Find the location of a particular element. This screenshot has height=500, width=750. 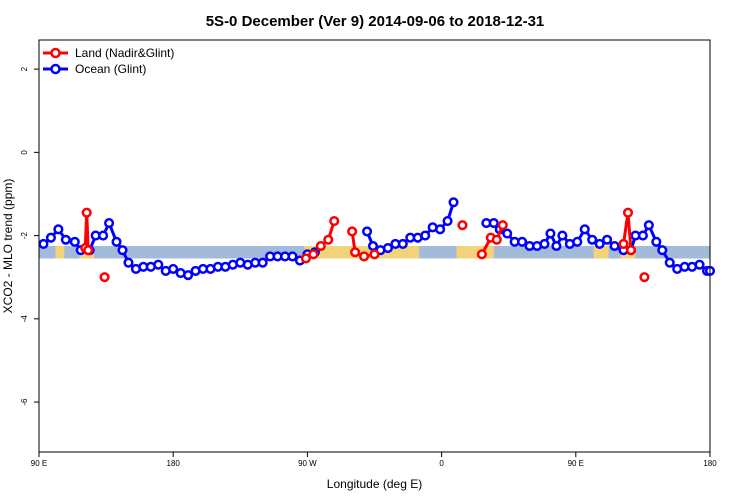

x-tick-label-2: 90 W is located at coordinates (307, 463).